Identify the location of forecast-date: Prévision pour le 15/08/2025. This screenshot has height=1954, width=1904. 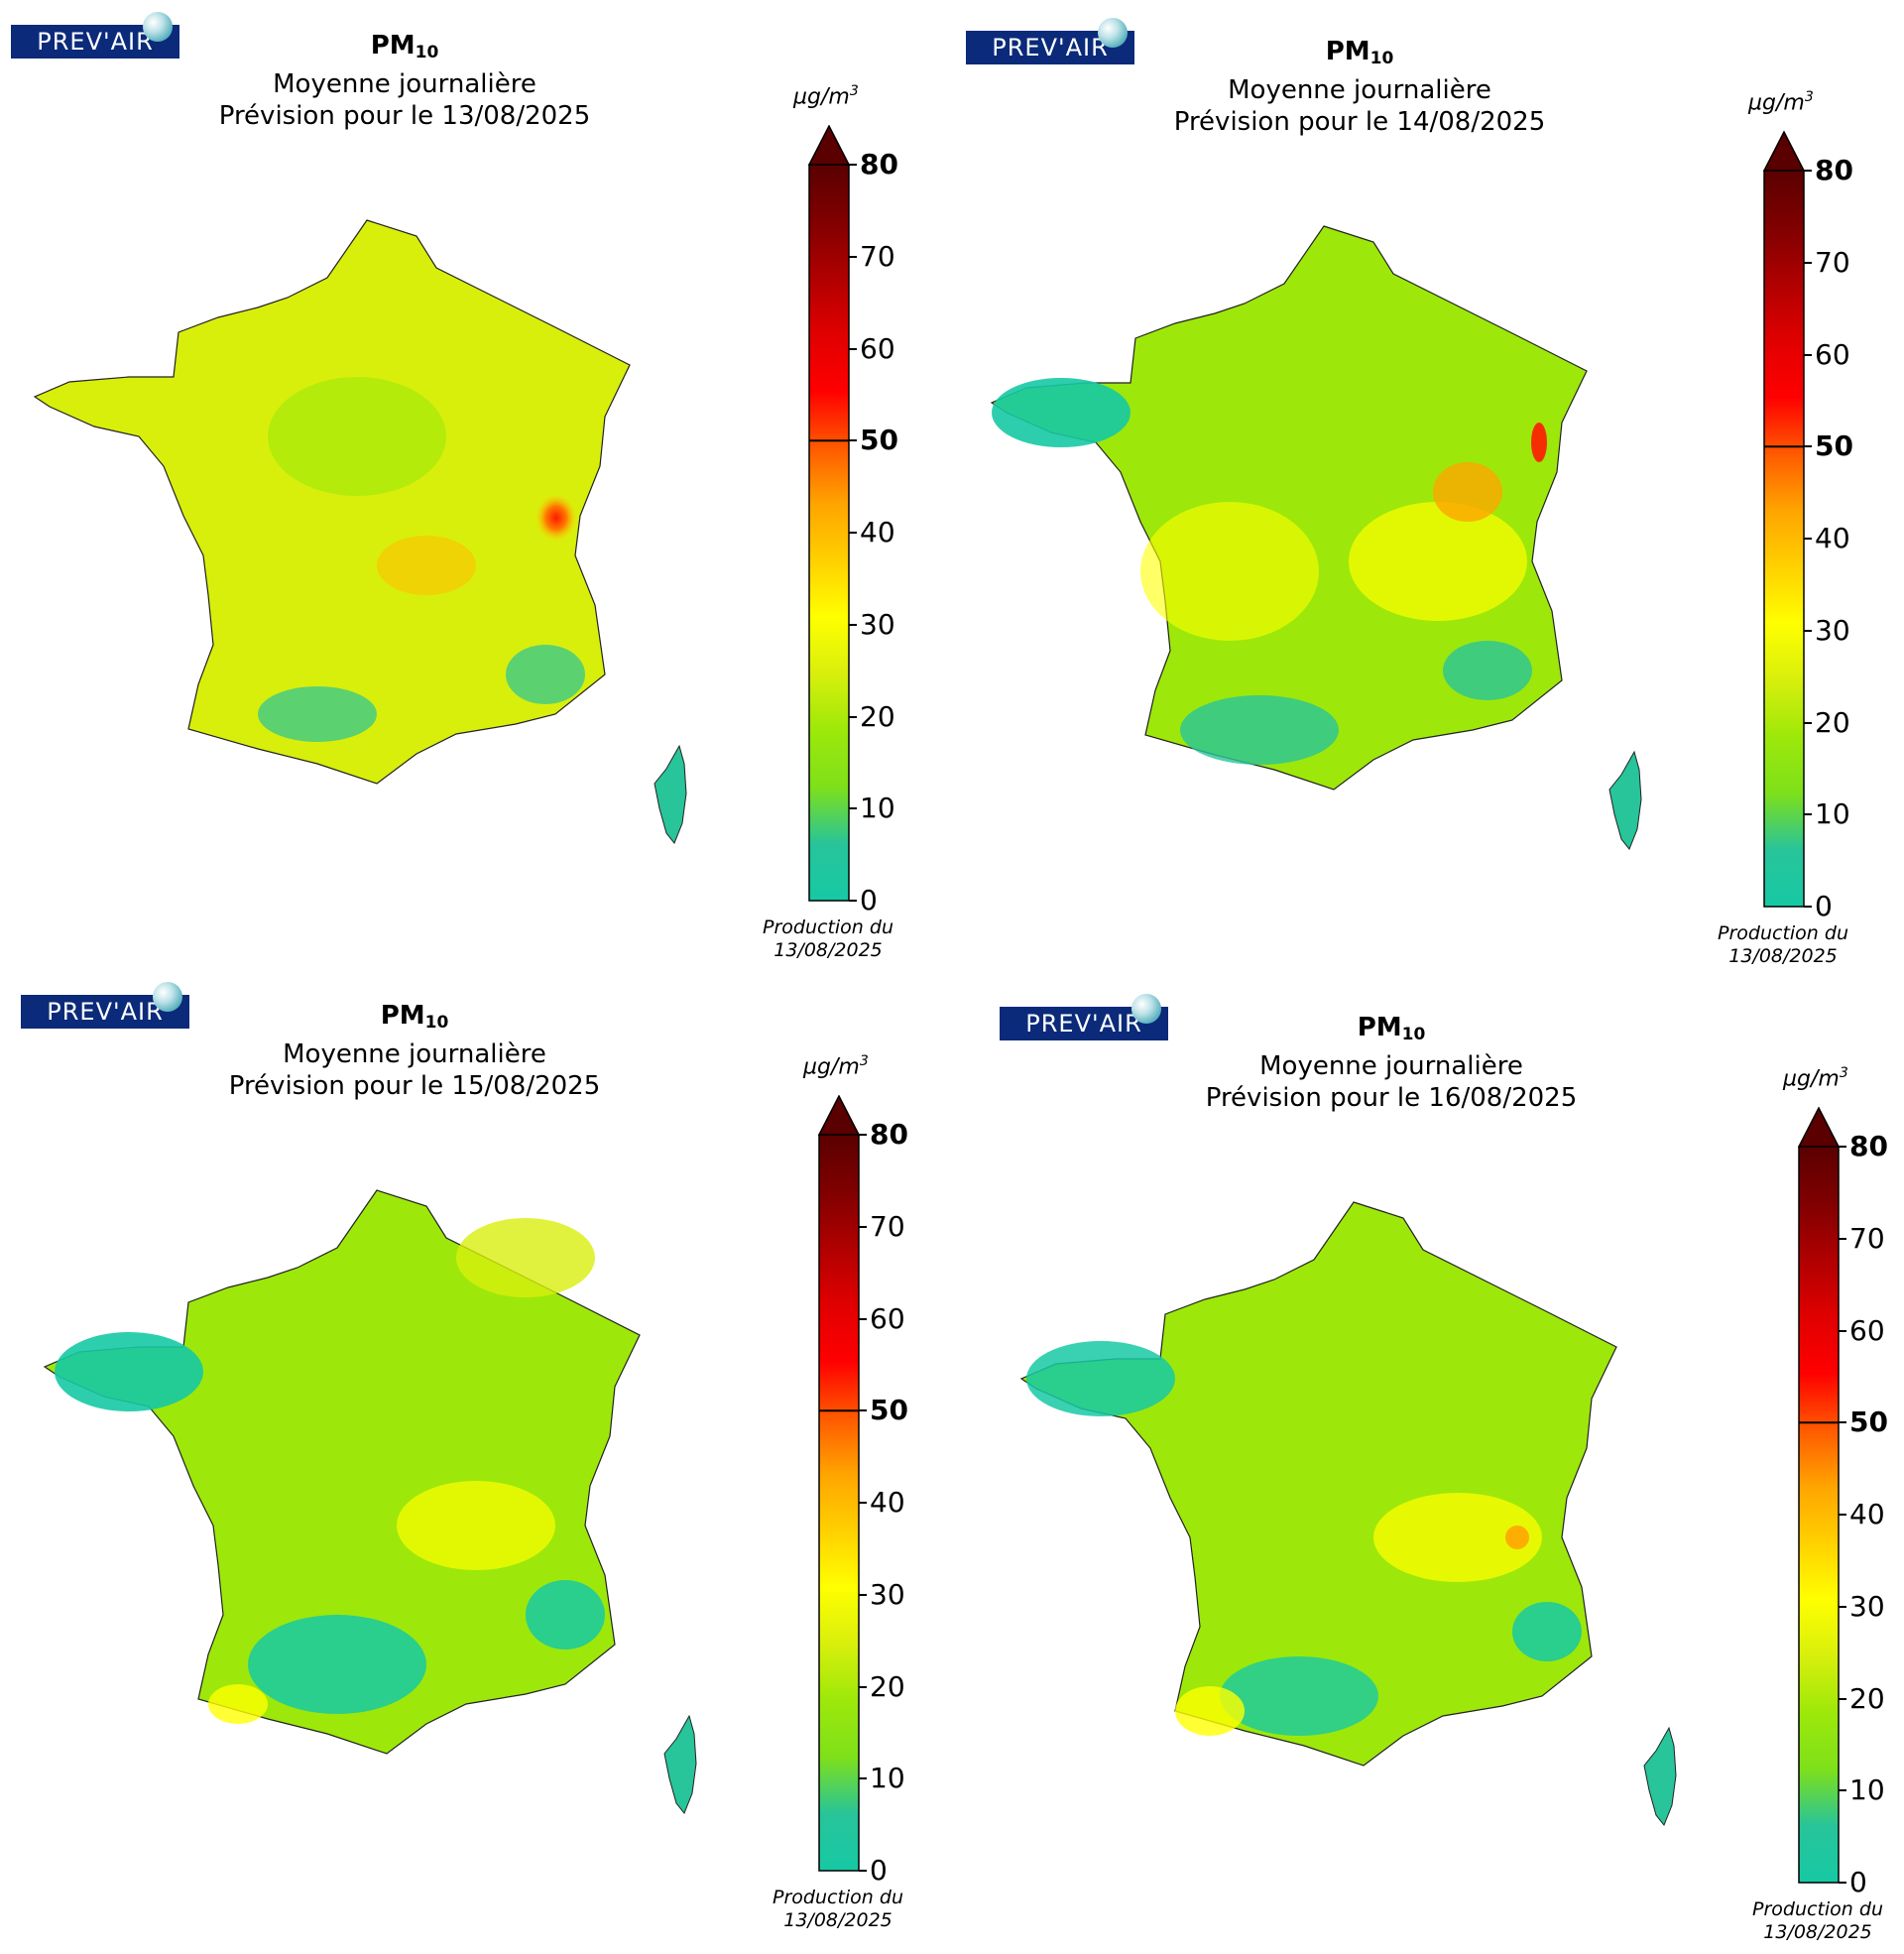
(414, 1086).